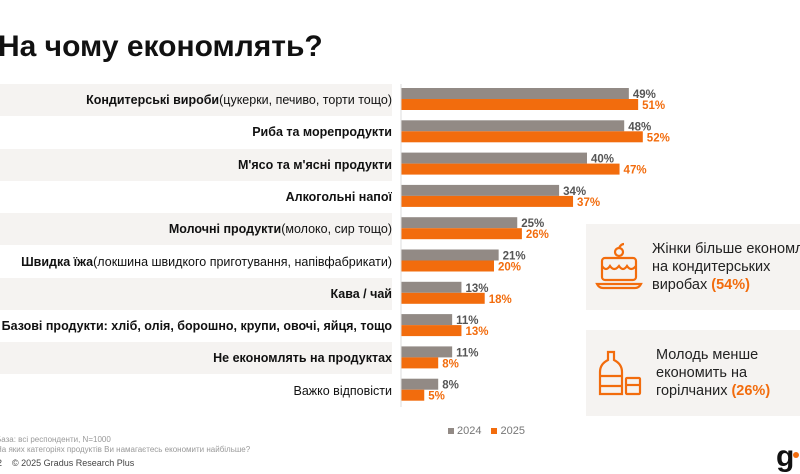  Describe the element at coordinates (486, 431) in the screenshot. I see `legend: 2024 2025` at that location.